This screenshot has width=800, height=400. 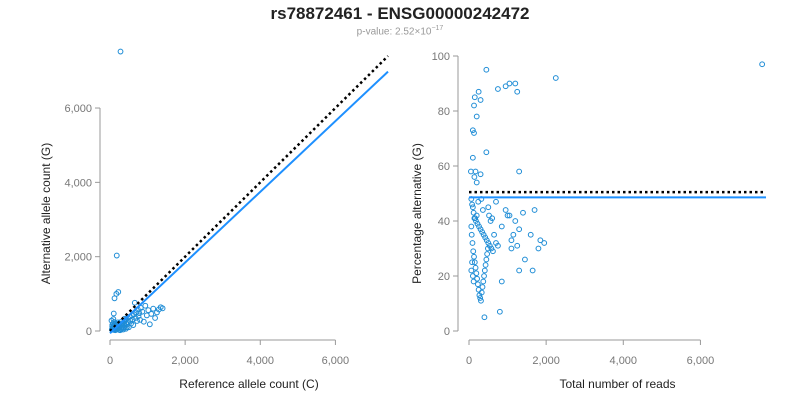 What do you see at coordinates (78, 109) in the screenshot?
I see `y-tick-label: 6,000` at bounding box center [78, 109].